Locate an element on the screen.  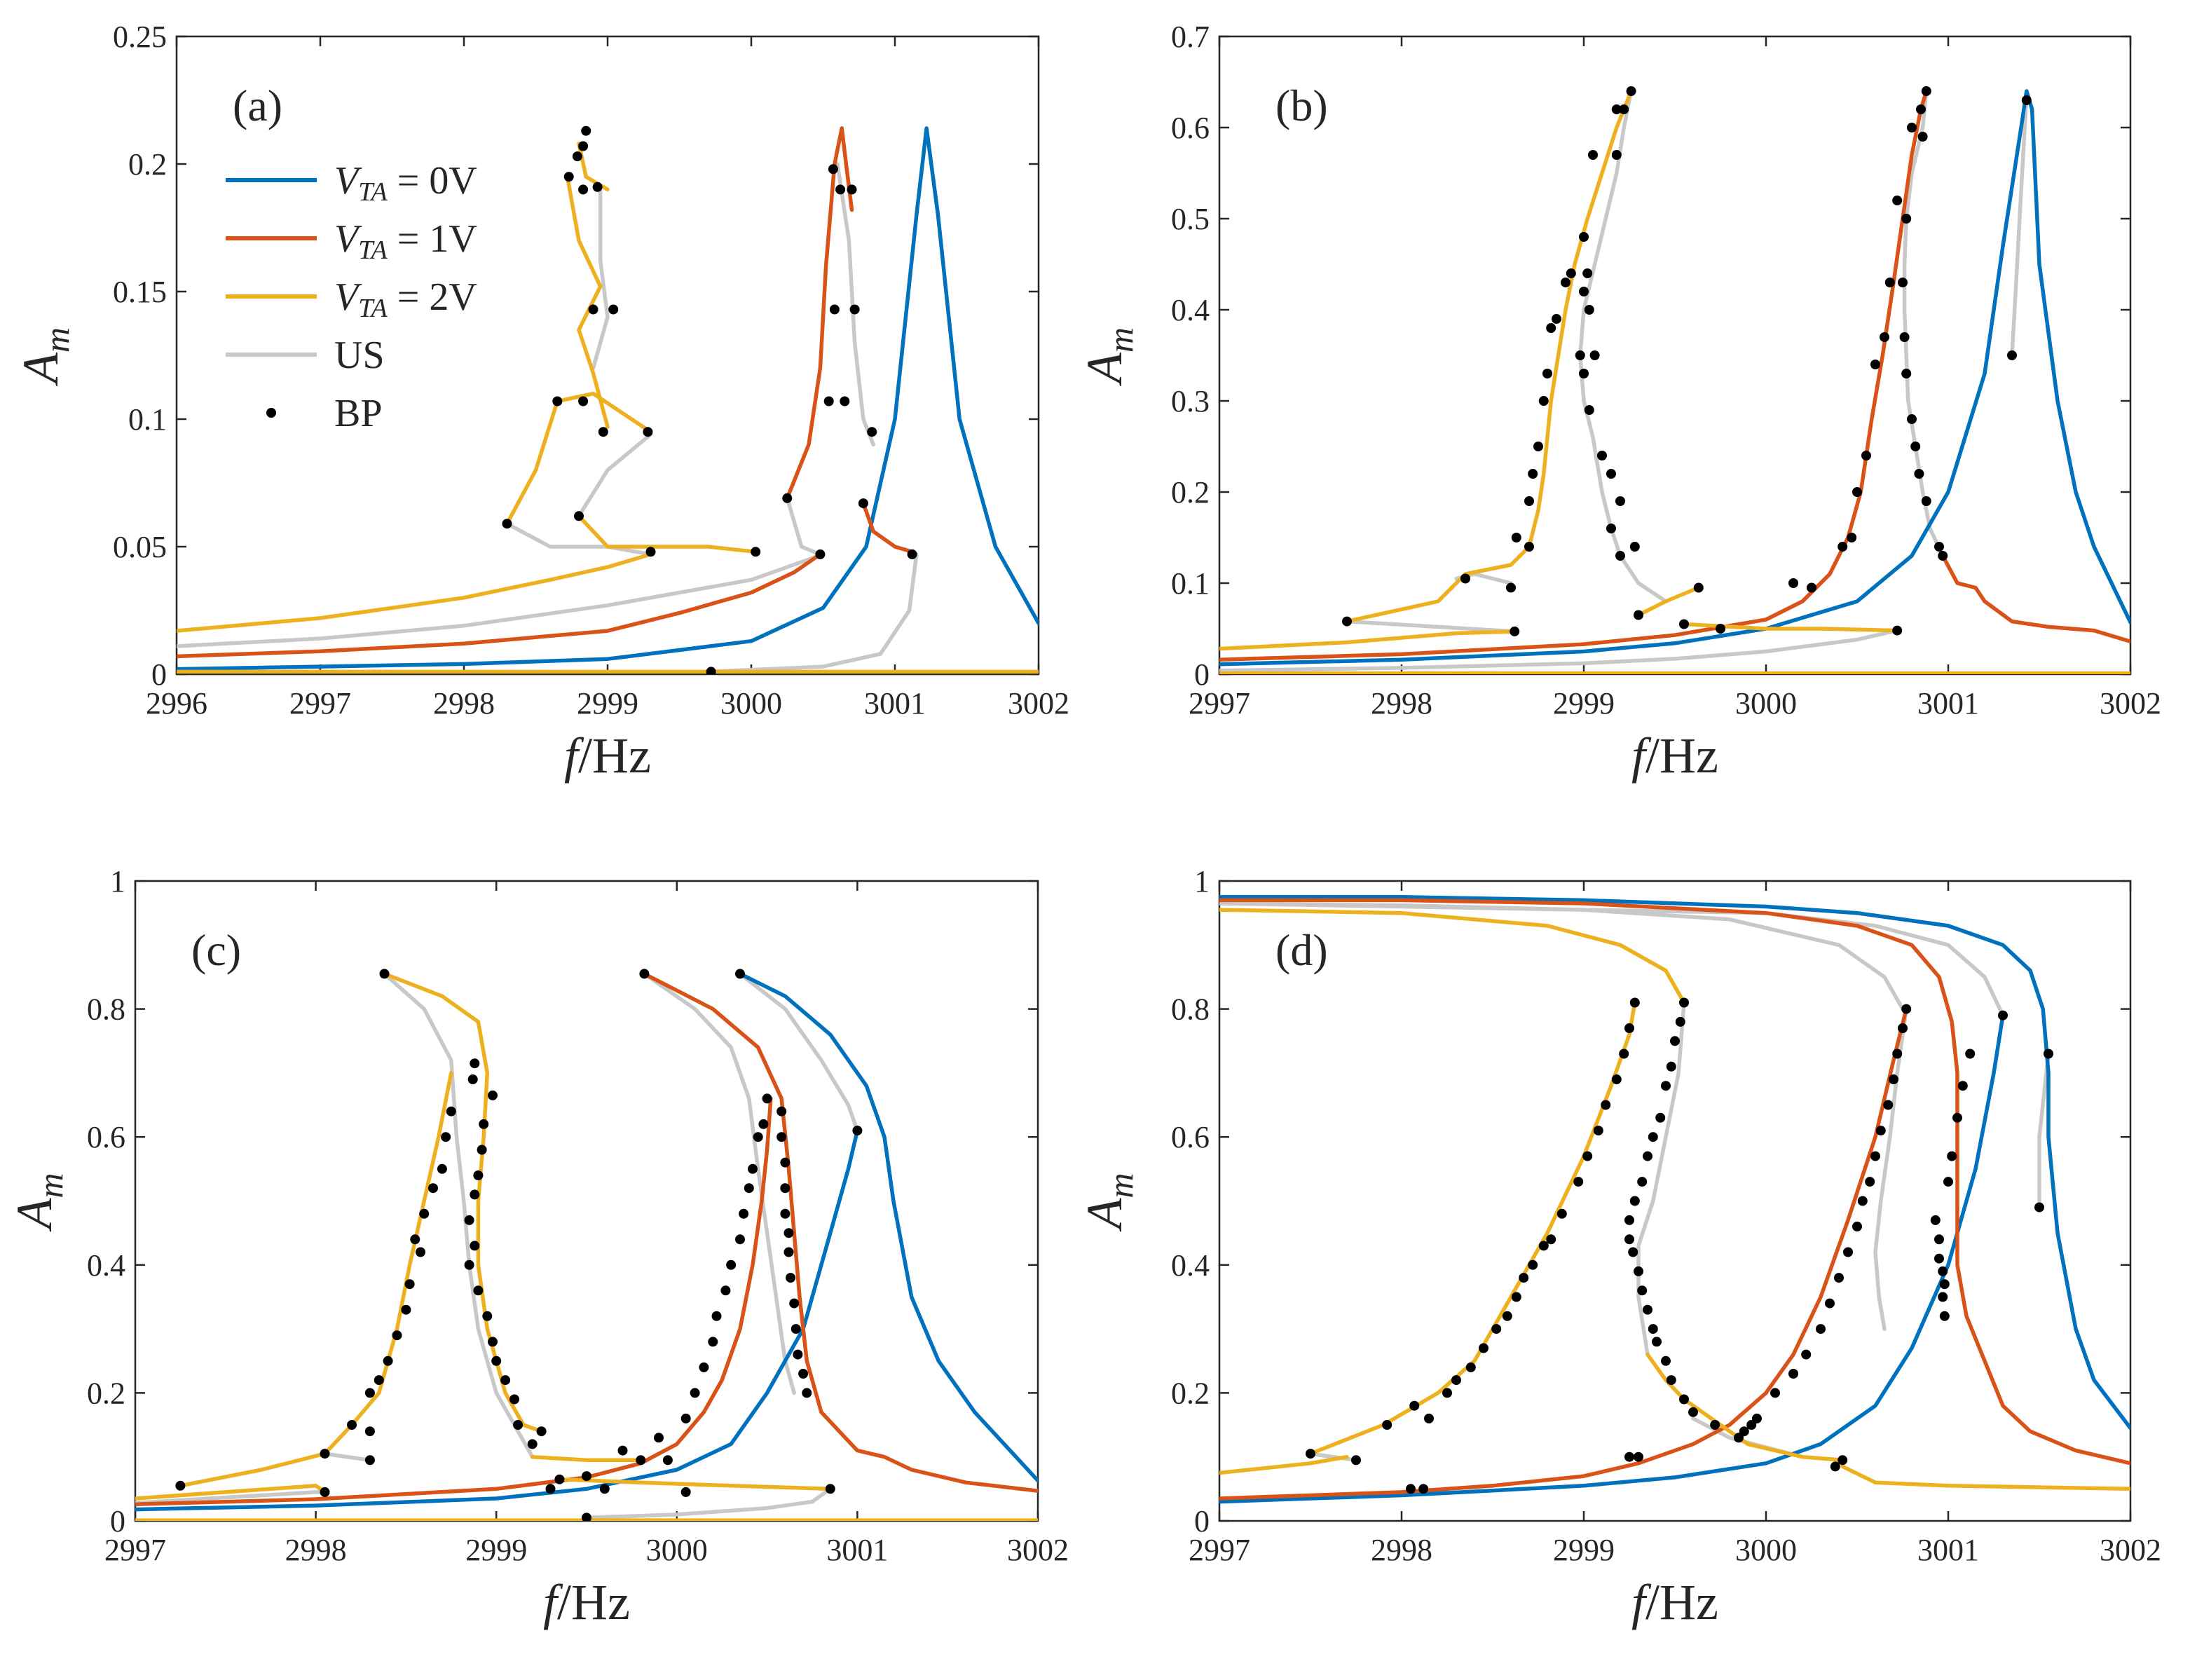
panel-label: (b) is located at coordinates (1301, 105).